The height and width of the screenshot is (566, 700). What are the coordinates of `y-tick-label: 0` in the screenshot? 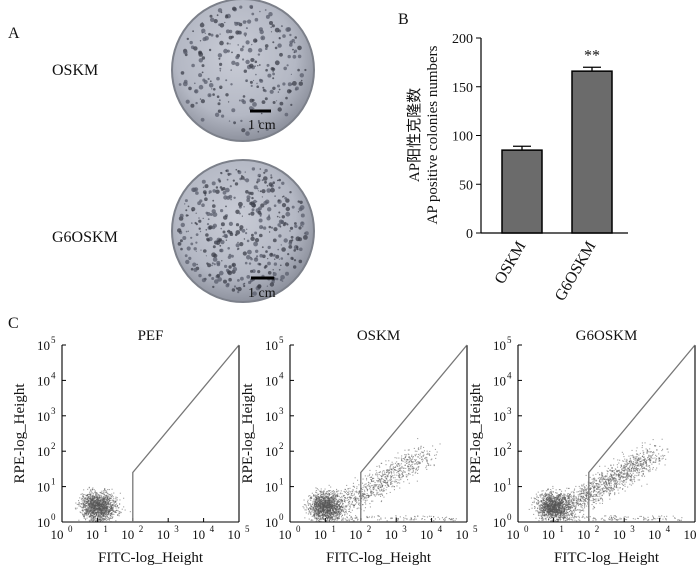 It's located at (469, 234).